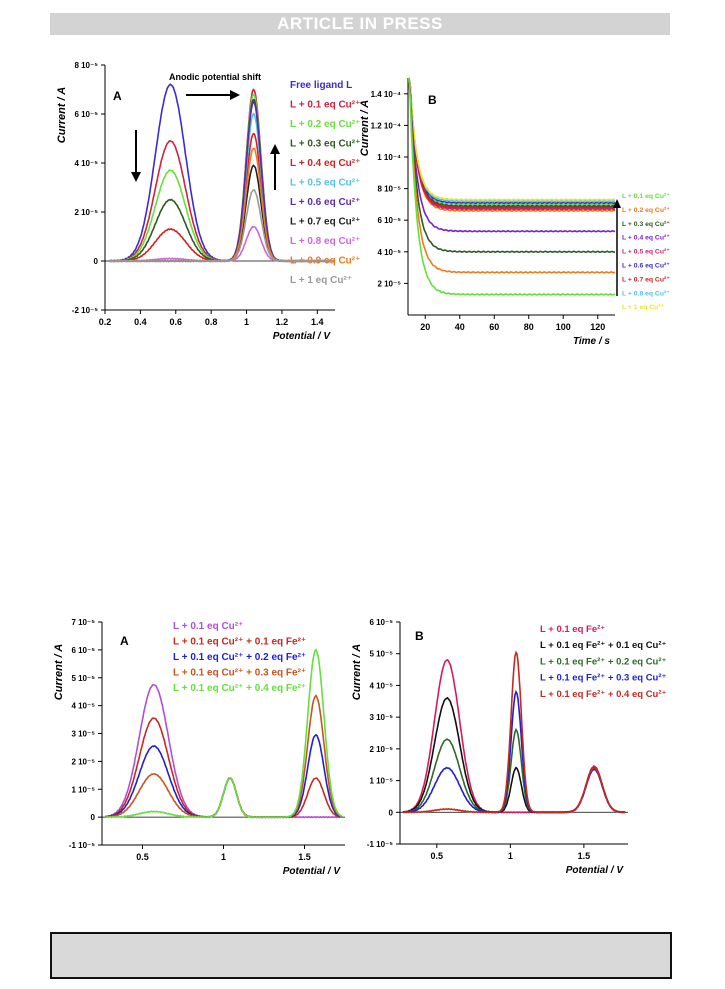 Image resolution: width=725 pixels, height=989 pixels. Describe the element at coordinates (381, 749) in the screenshot. I see `y-tick-label-3: 2 10⁻⁵` at that location.